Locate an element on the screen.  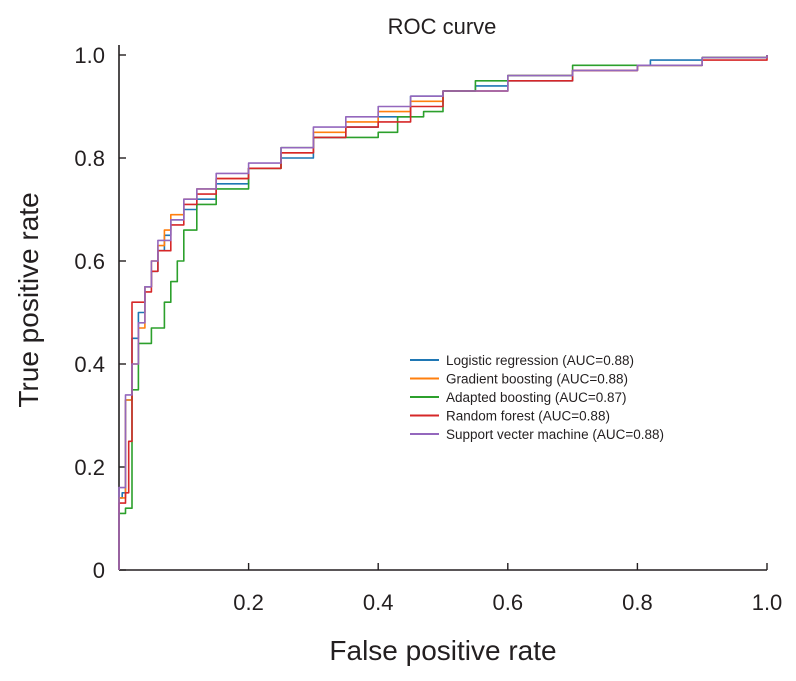
y-tick-label: 0.2 is located at coordinates (89, 467).